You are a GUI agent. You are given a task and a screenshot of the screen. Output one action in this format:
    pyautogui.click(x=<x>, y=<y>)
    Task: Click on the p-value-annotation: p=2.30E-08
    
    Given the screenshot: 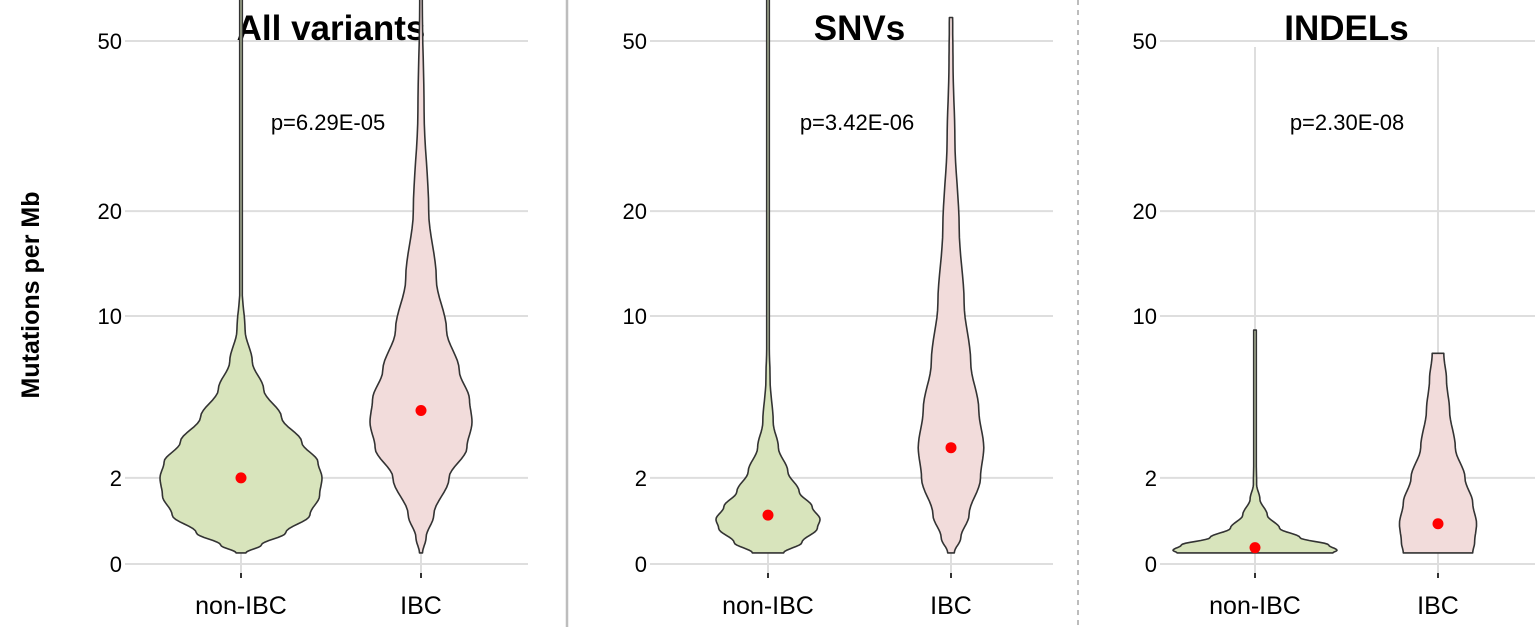 What is the action you would take?
    pyautogui.click(x=1347, y=122)
    